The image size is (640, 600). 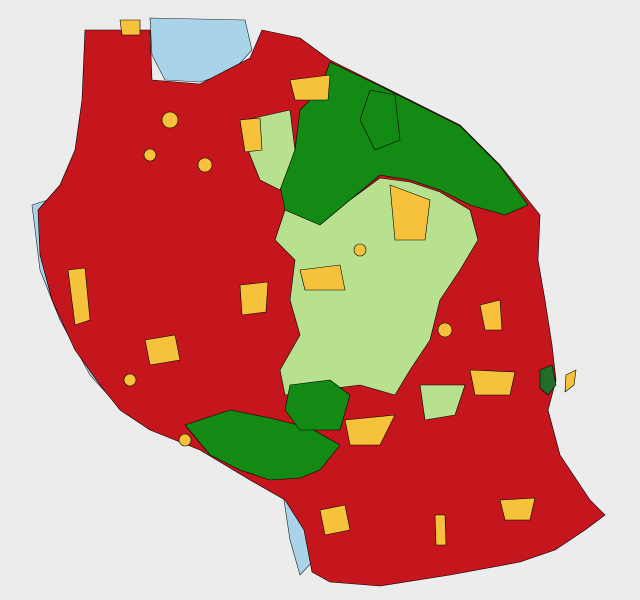 What do you see at coordinates (404, 143) in the screenshot?
I see `region-green-north` at bounding box center [404, 143].